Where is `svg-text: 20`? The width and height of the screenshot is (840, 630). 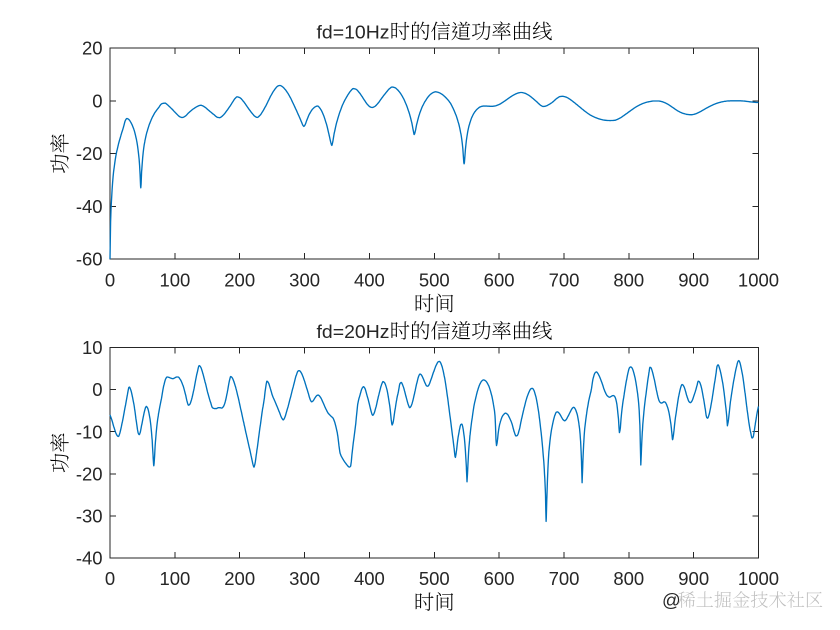 svg-text: 20 is located at coordinates (92, 48).